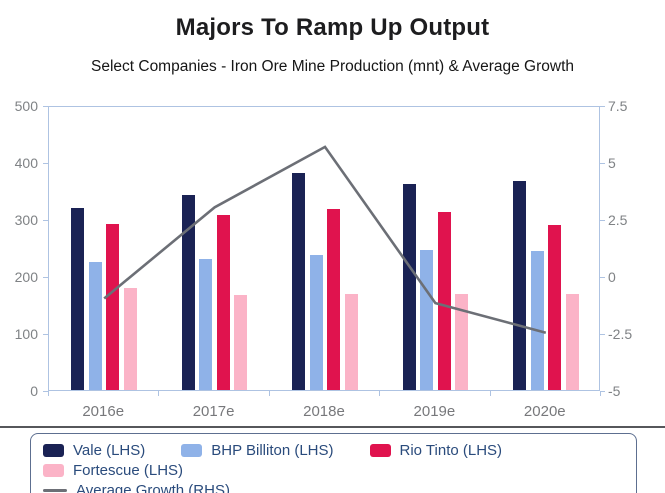 The height and width of the screenshot is (493, 665). What do you see at coordinates (26, 106) in the screenshot?
I see `y-axis-left-tick-label: 500` at bounding box center [26, 106].